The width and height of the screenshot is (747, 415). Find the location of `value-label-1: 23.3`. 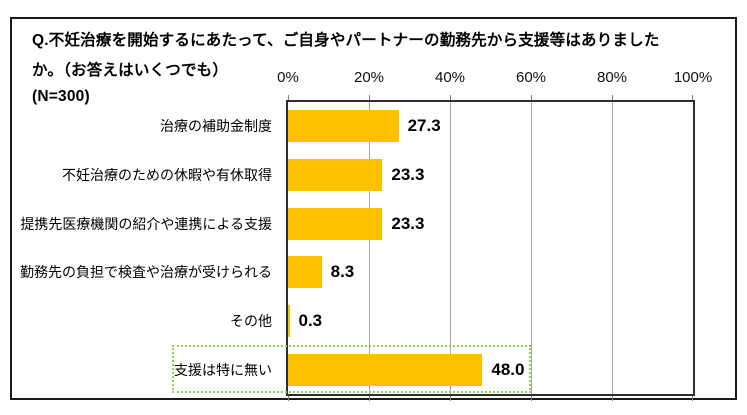

value-label-1: 23.3 is located at coordinates (408, 174).